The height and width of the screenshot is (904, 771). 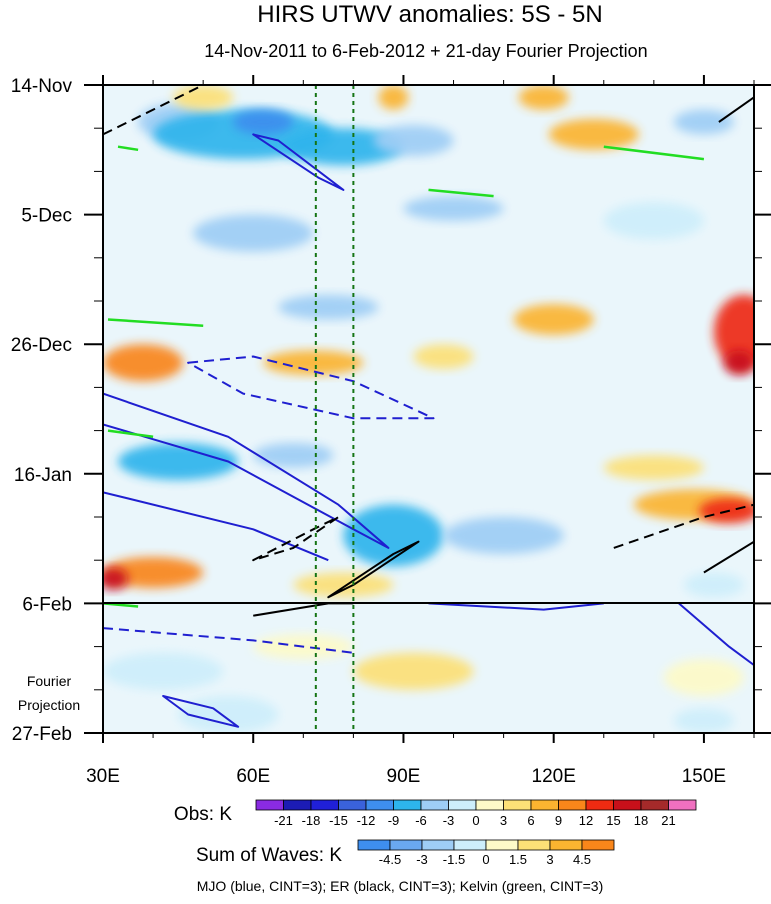 I want to click on obs-colorbar: -21 -18 -15 -12 -9 -6 -3 0 3 6 9 12 15 18 21, so click(x=476, y=813).